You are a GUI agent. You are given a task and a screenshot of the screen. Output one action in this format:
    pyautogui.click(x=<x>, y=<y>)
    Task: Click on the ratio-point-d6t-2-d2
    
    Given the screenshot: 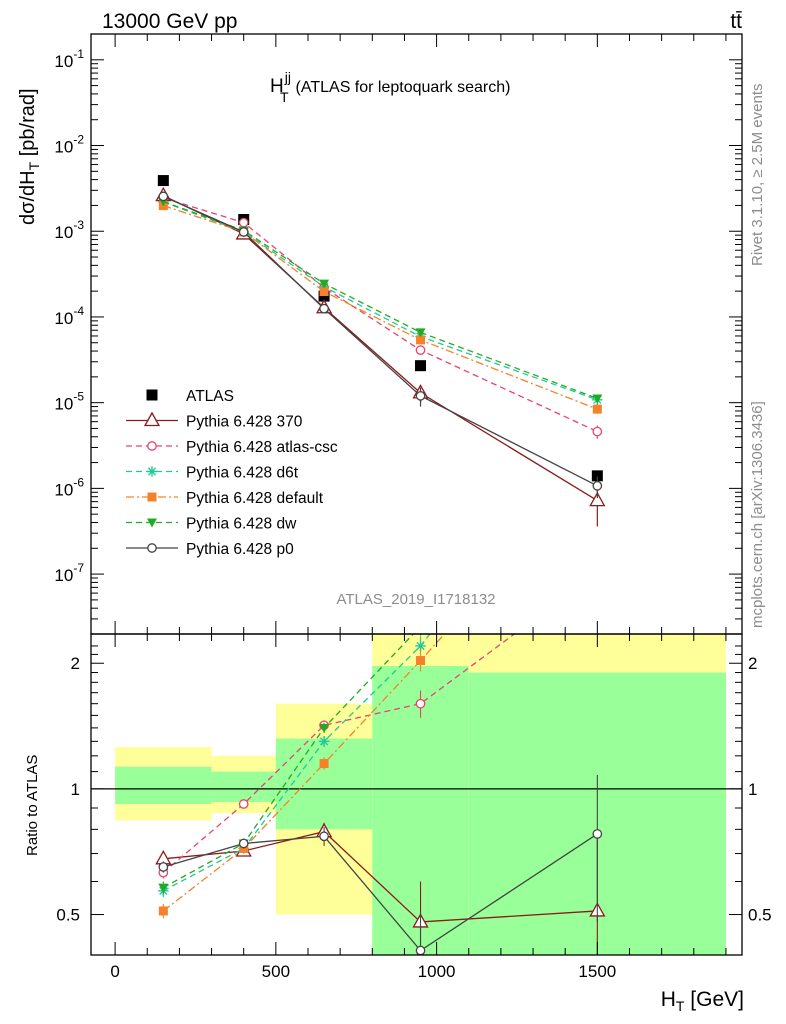 What is the action you would take?
    pyautogui.click(x=324, y=741)
    